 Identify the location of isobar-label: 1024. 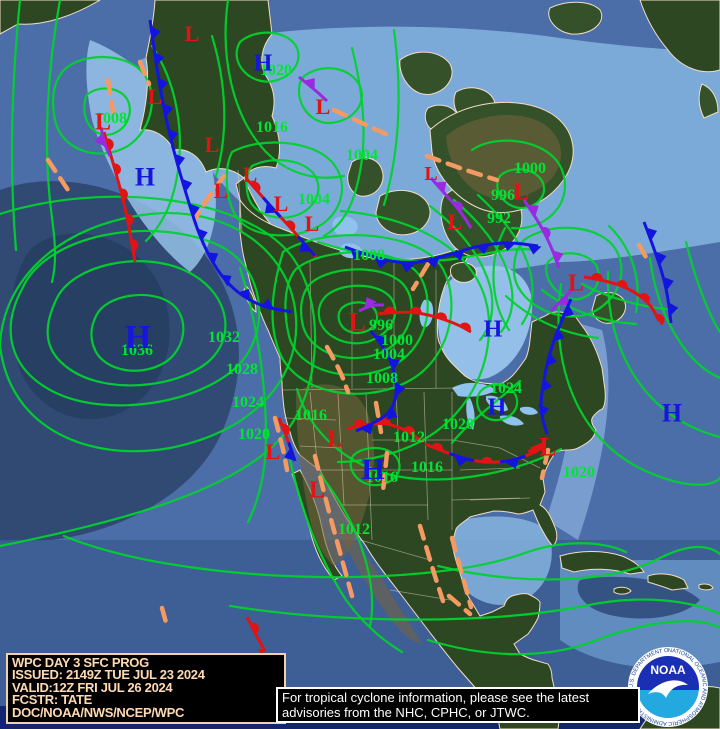
(248, 402).